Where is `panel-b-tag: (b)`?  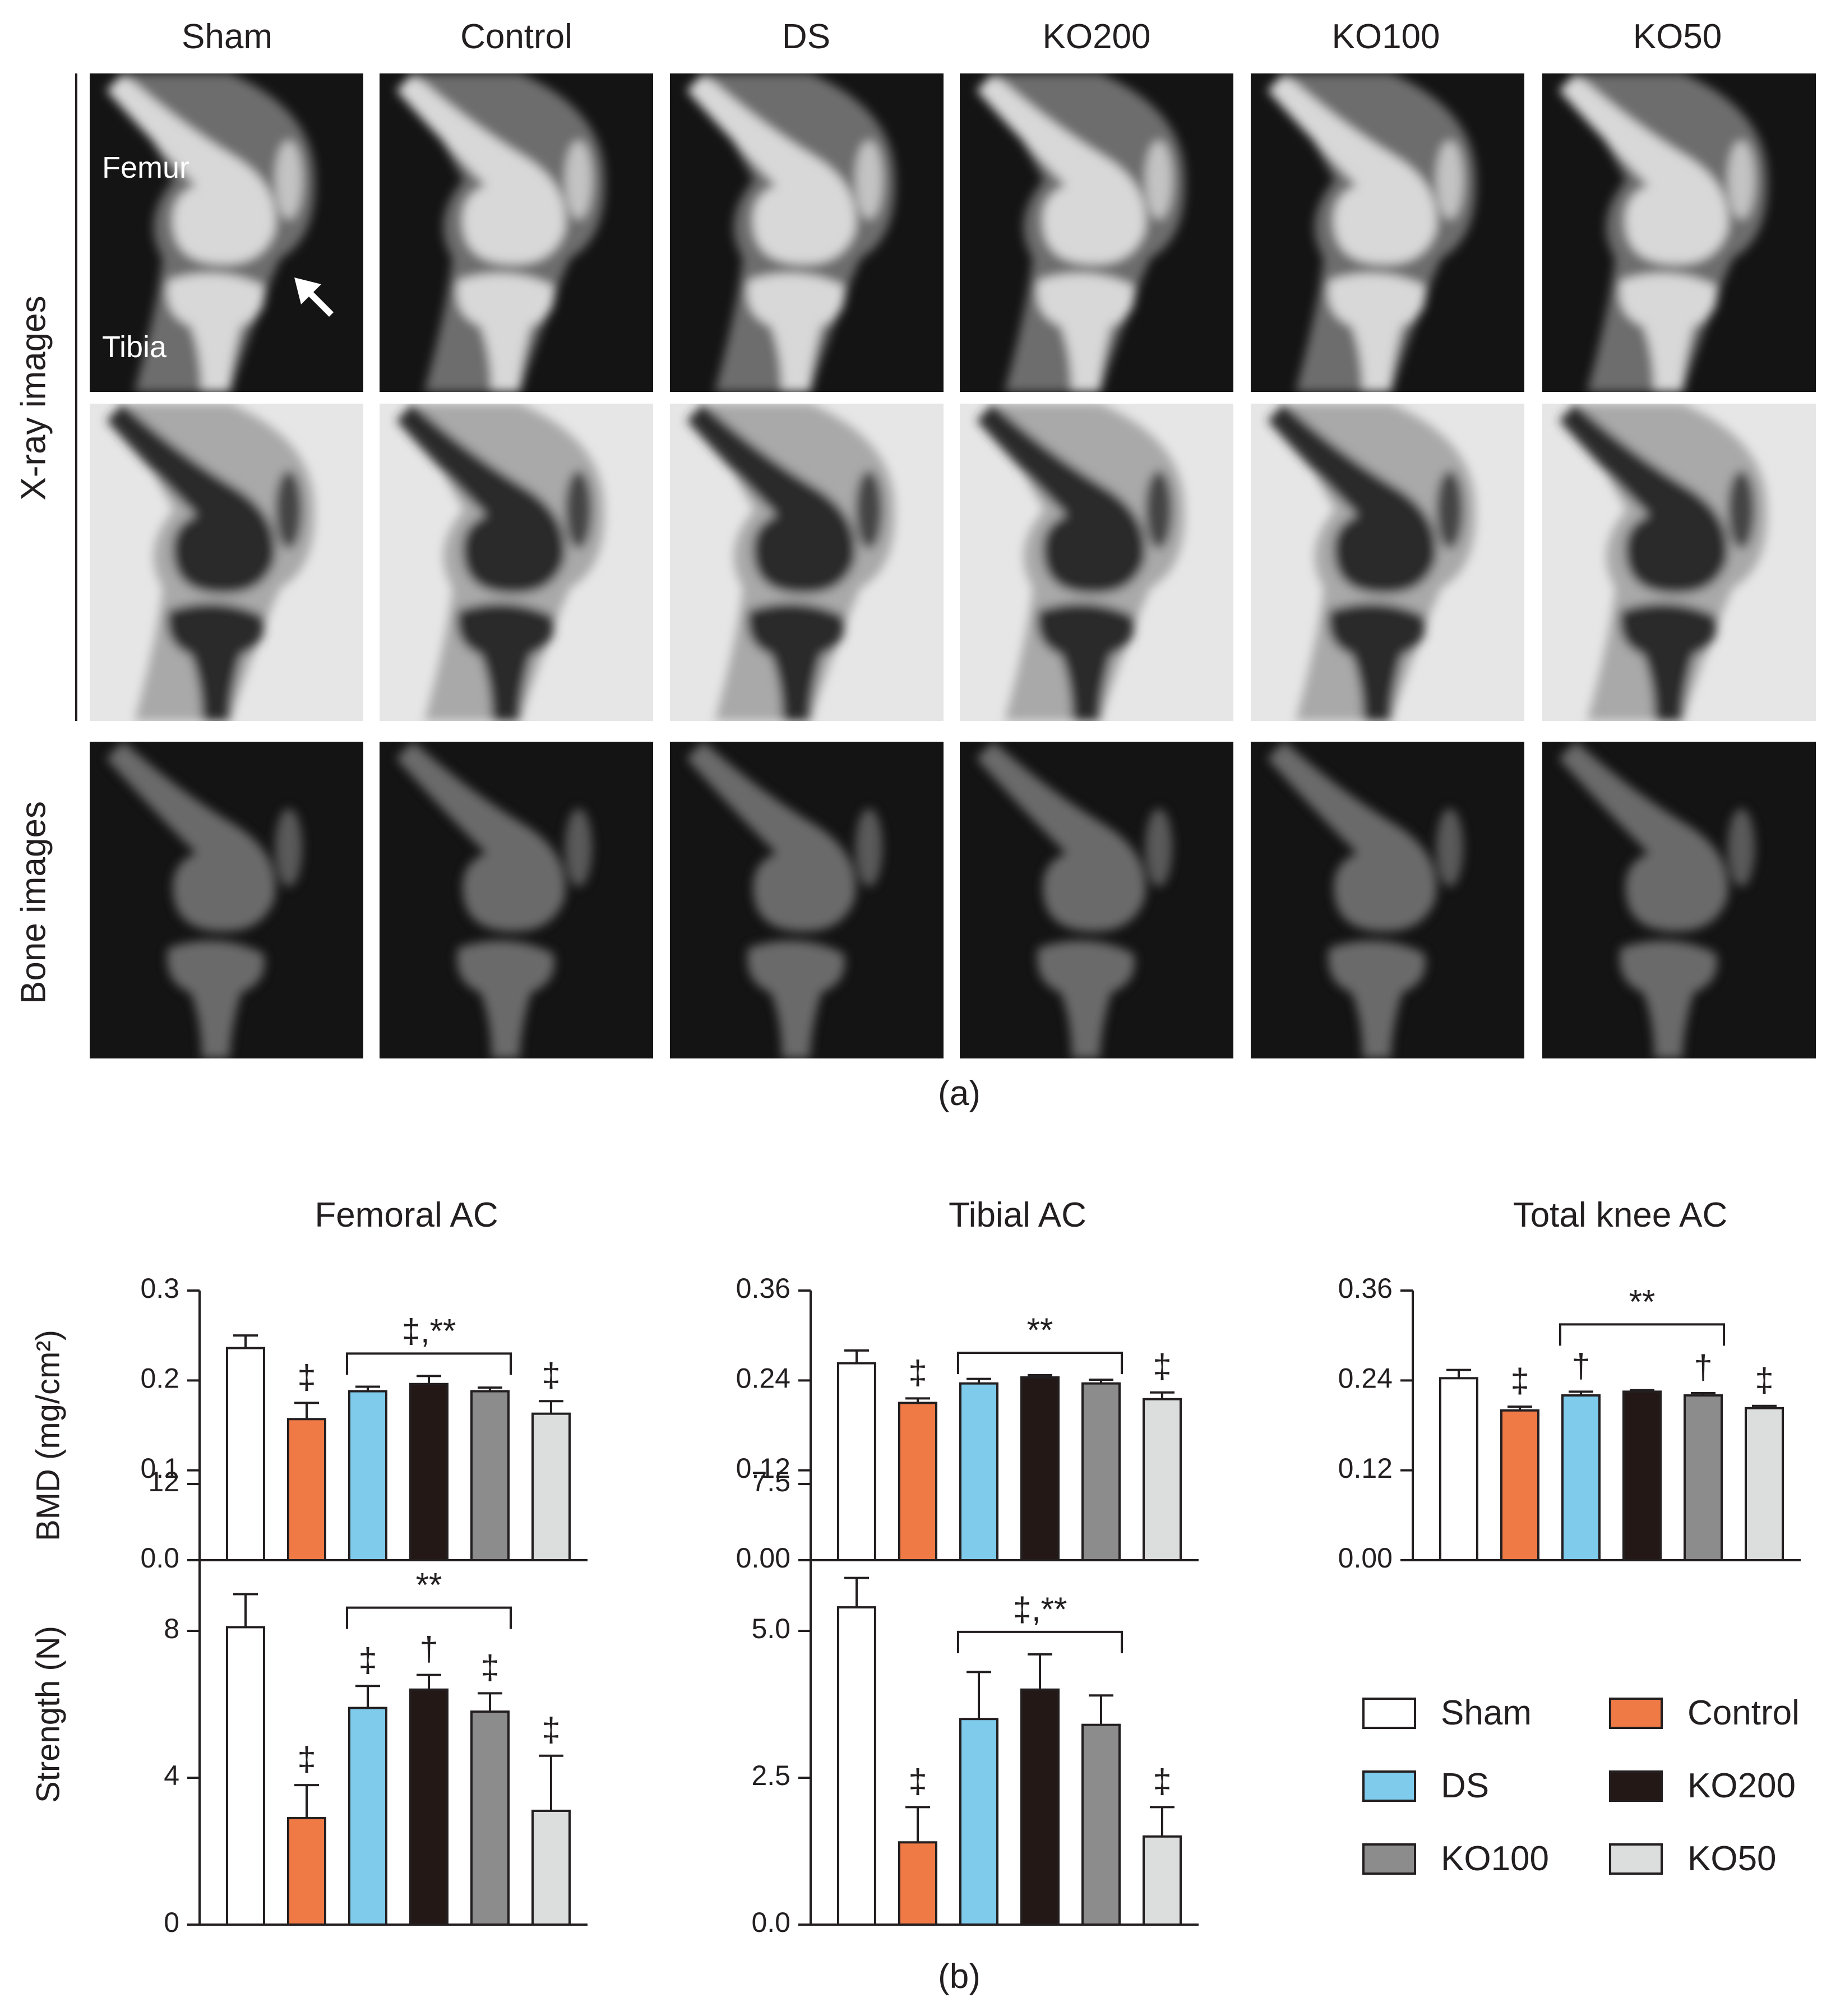
panel-b-tag: (b) is located at coordinates (959, 1977).